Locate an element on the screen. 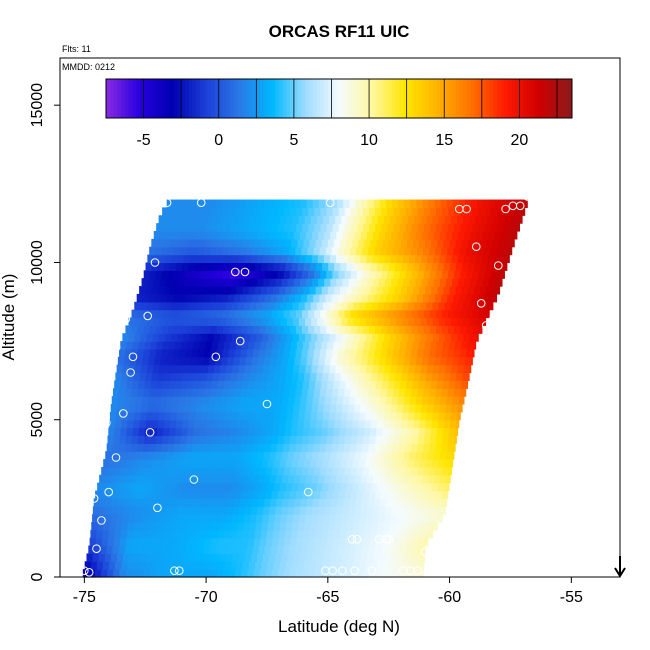 The height and width of the screenshot is (650, 650). y-tick-label: 5000 is located at coordinates (37, 420).